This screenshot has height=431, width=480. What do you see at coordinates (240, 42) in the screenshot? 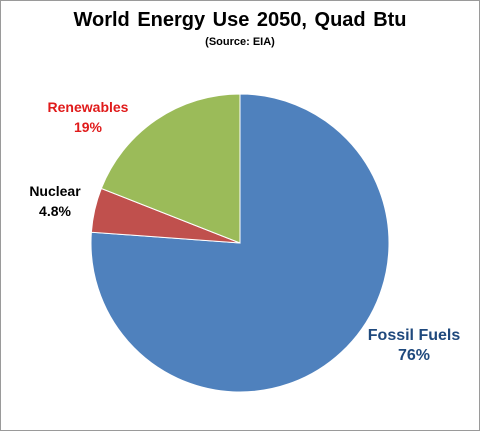
I see `chart-subtitle: (Source: EIA)` at bounding box center [240, 42].